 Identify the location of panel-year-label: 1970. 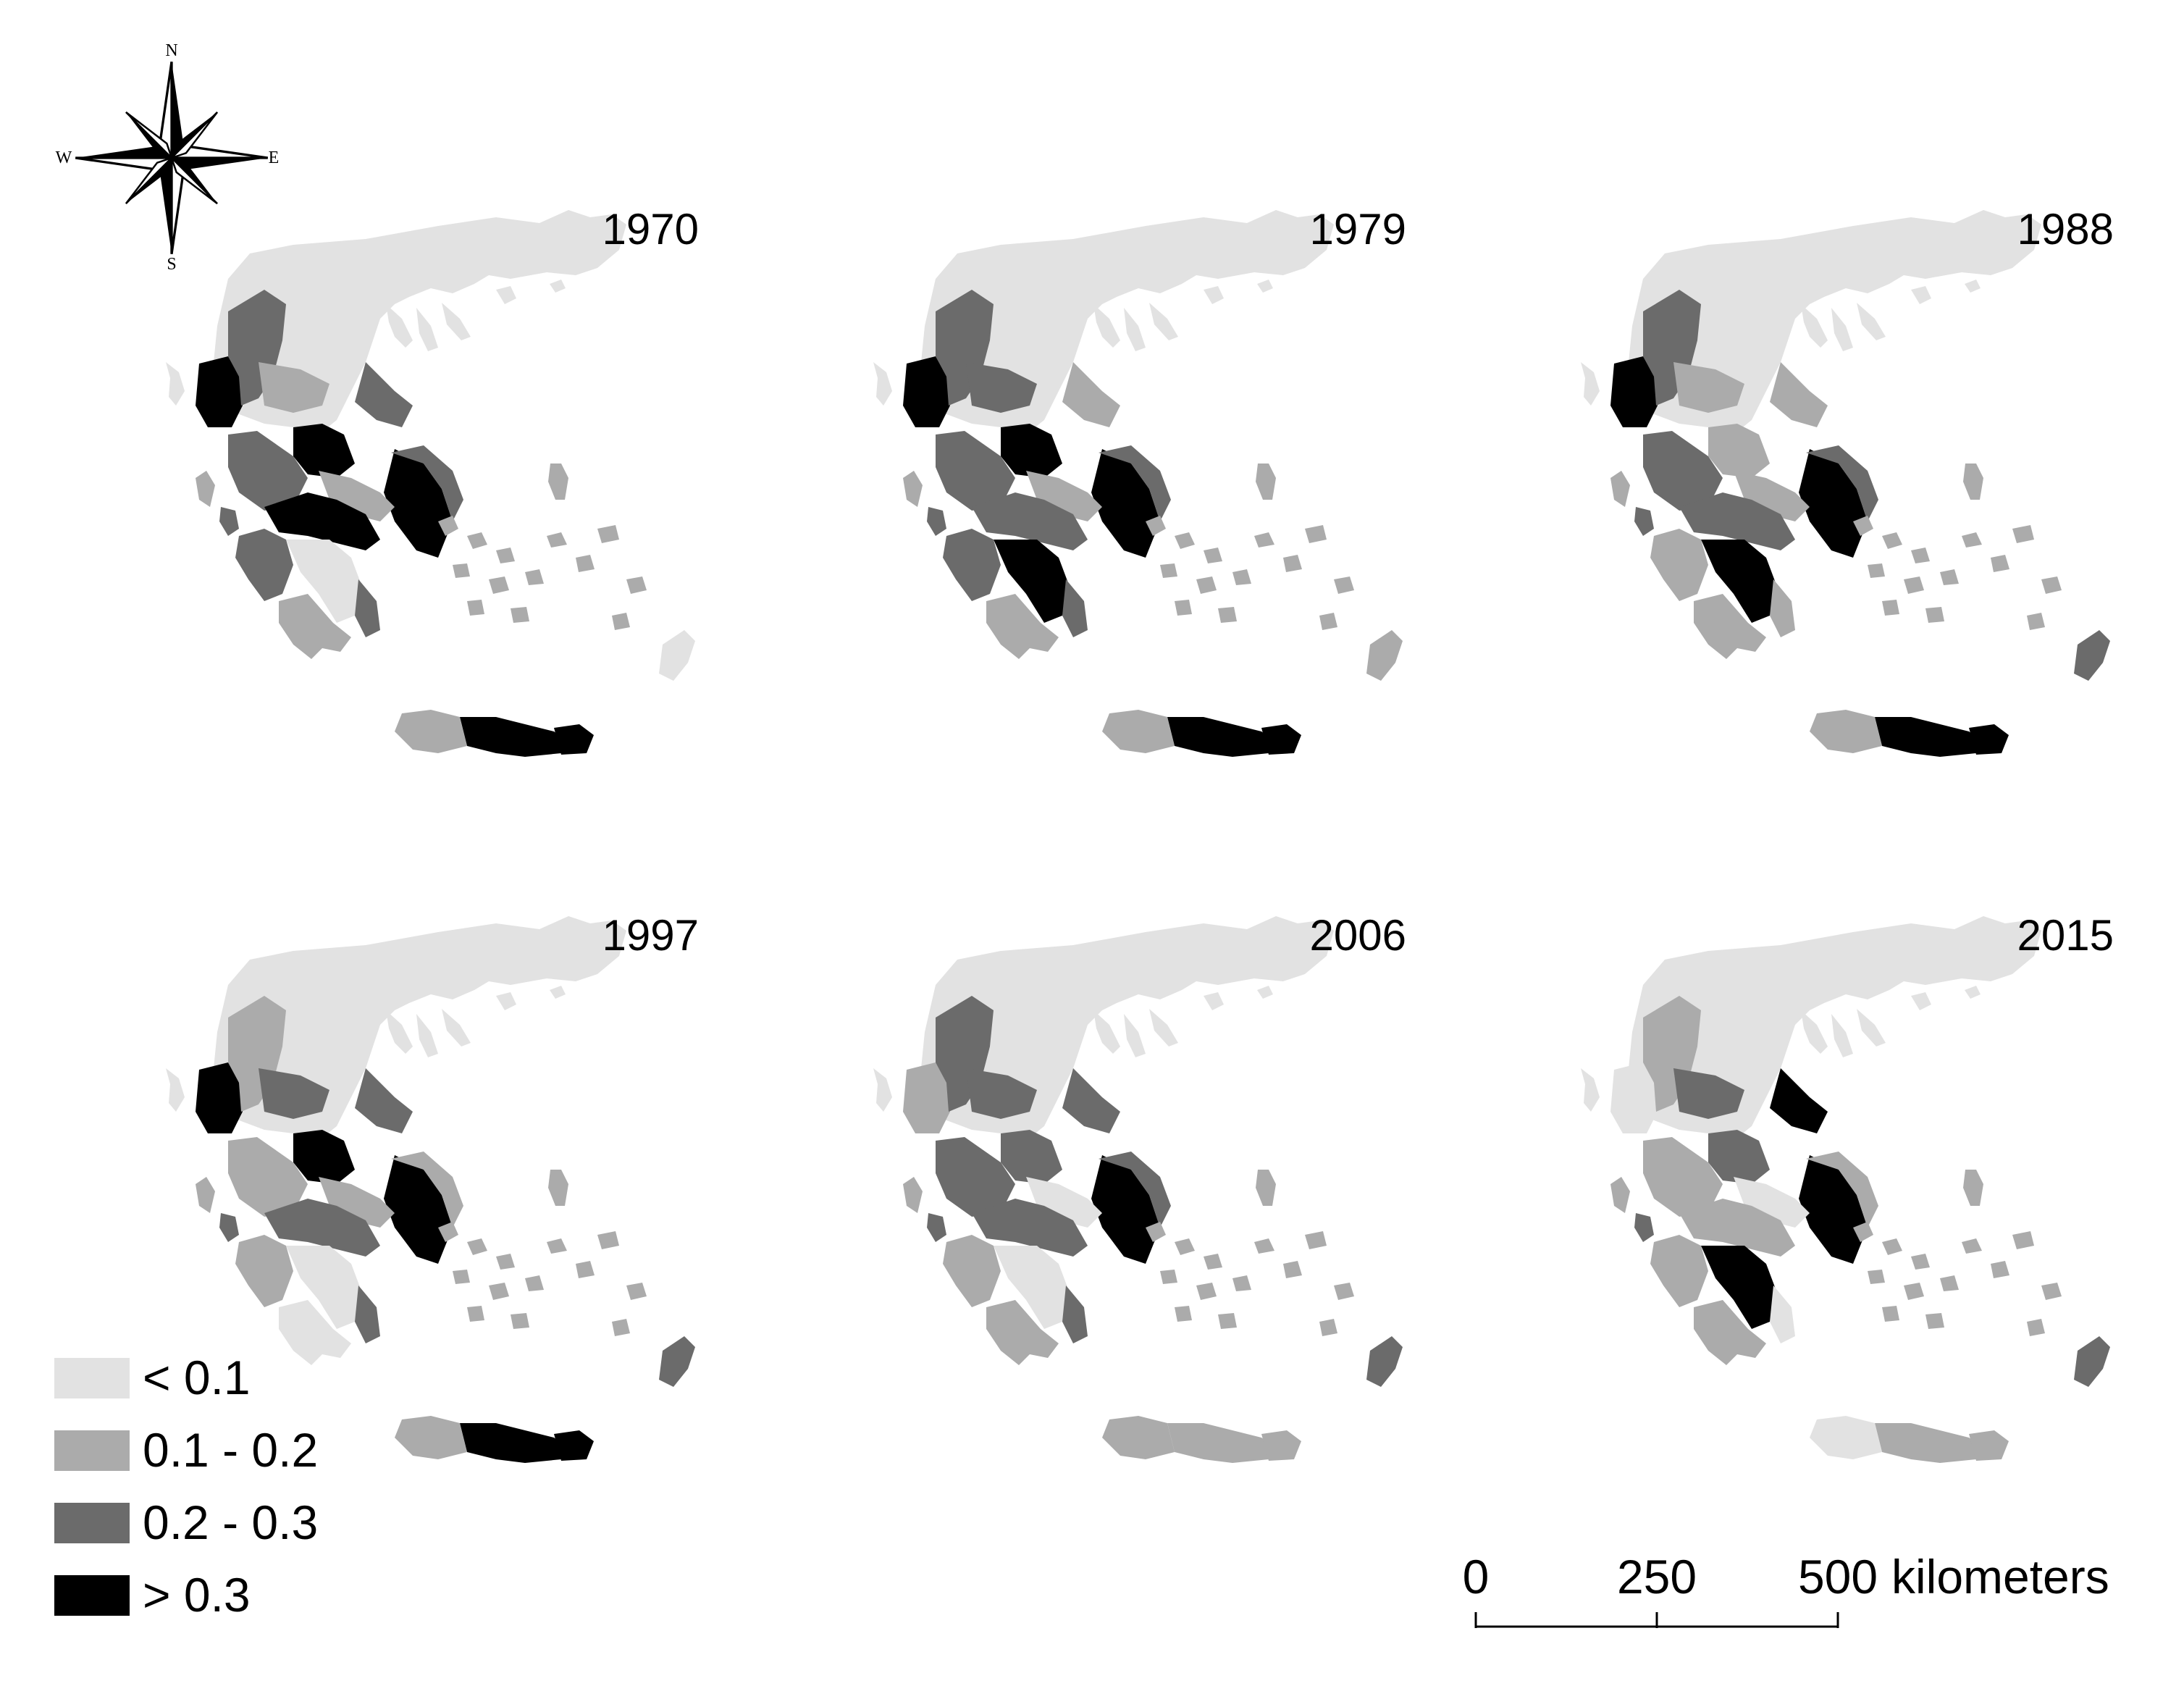
(650, 229).